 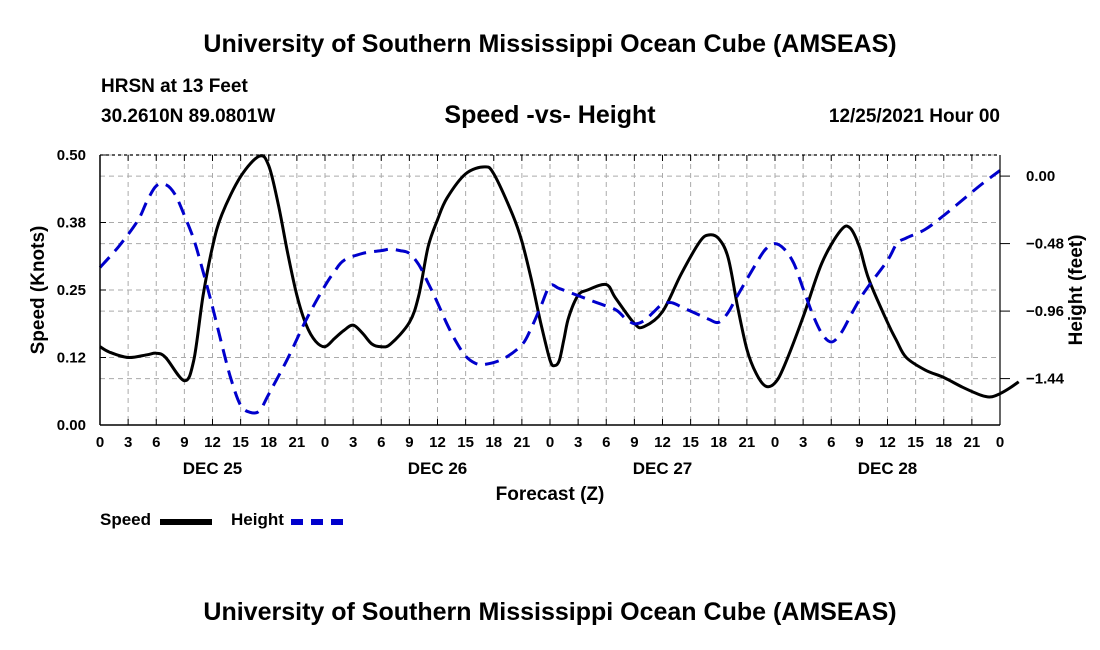 I want to click on y-tick-label: 0.25, so click(x=71, y=290).